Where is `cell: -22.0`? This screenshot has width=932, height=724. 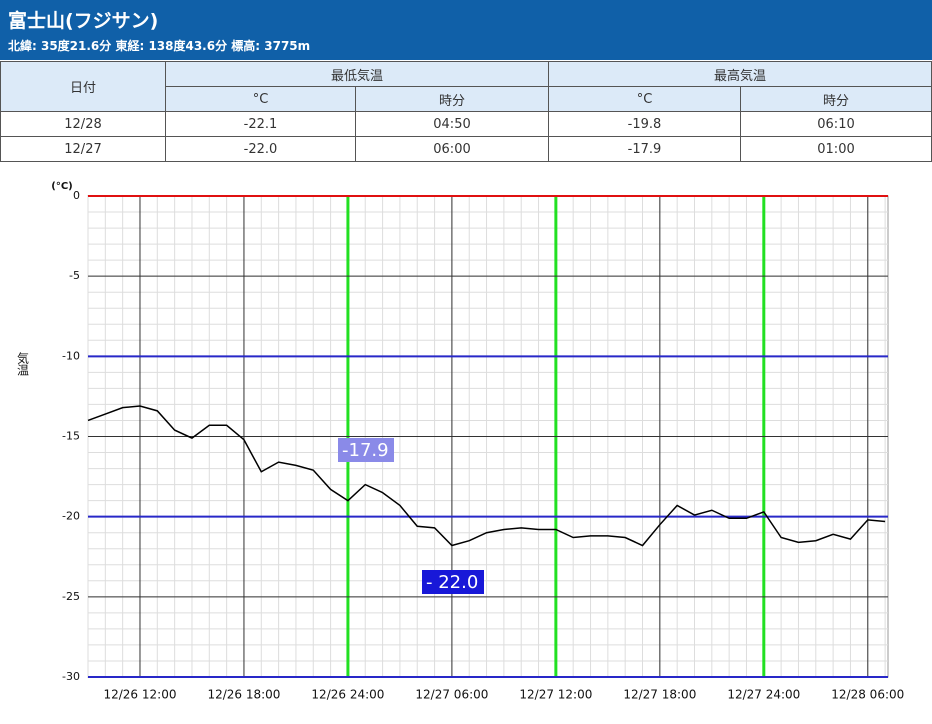
cell: -22.0 is located at coordinates (260, 149).